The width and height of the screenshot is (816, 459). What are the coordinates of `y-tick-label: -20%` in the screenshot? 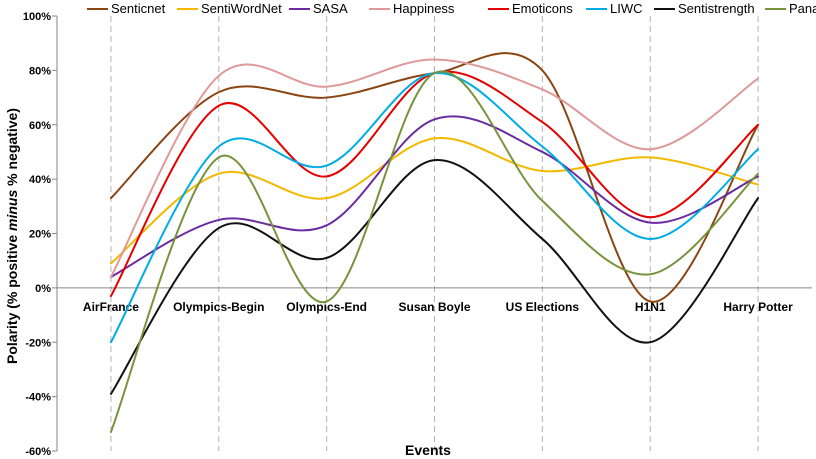 It's located at (38, 343).